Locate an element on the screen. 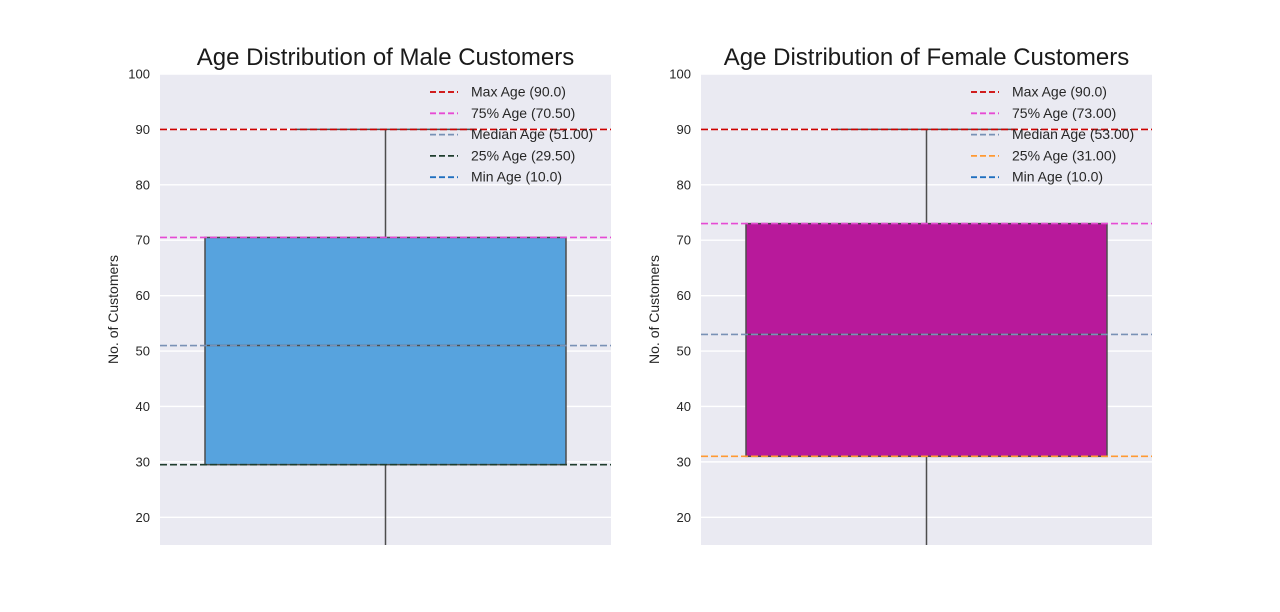 The height and width of the screenshot is (612, 1280). legend-label: Median Age (51.00) is located at coordinates (532, 134).